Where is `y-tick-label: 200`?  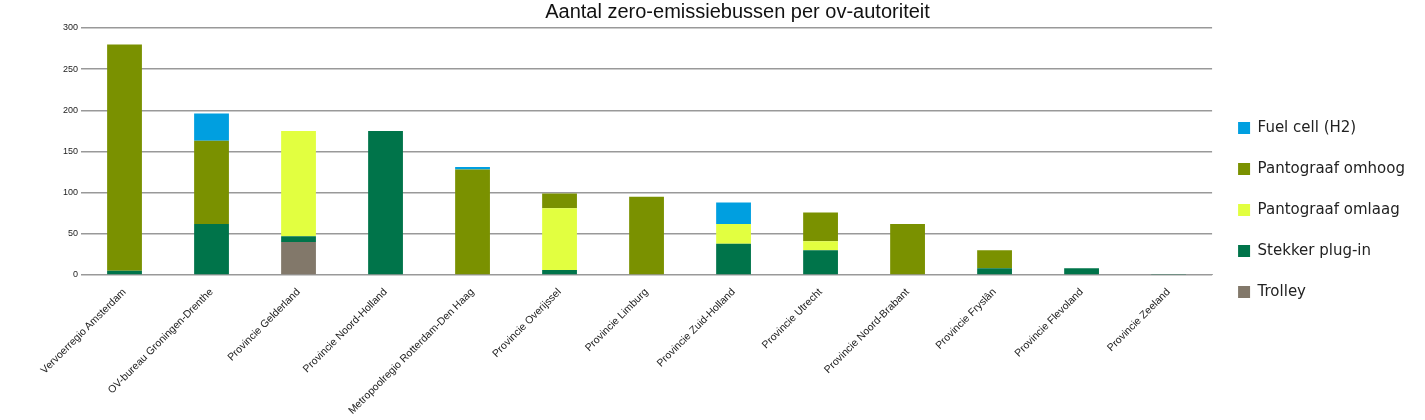 y-tick-label: 200 is located at coordinates (70, 109).